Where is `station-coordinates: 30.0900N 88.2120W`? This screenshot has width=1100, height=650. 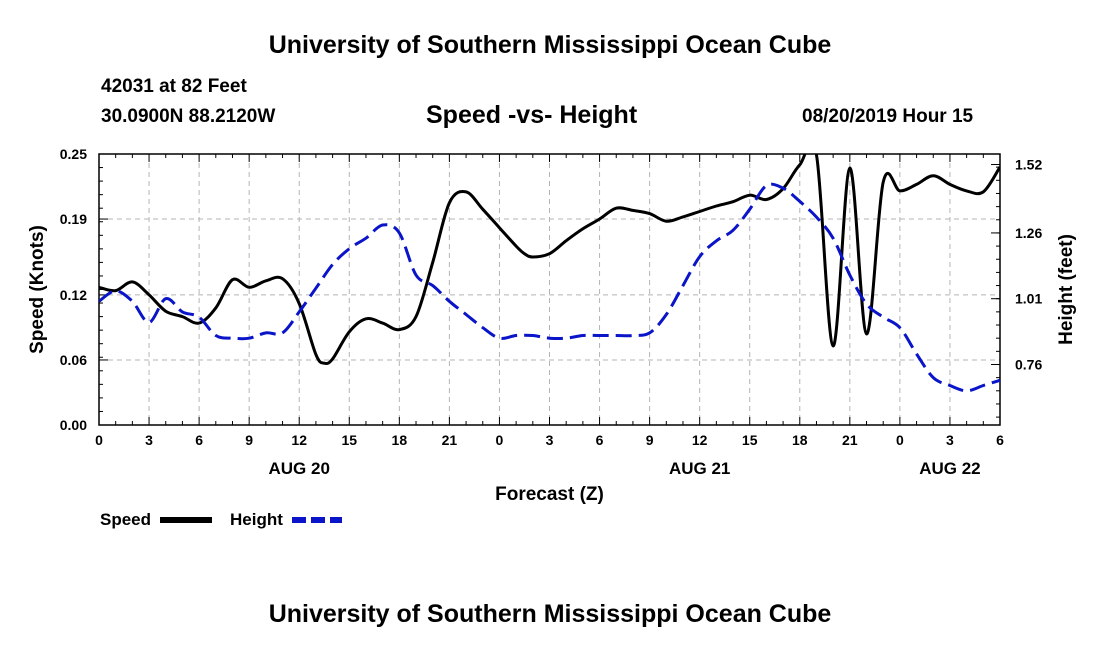
station-coordinates: 30.0900N 88.2120W is located at coordinates (188, 116).